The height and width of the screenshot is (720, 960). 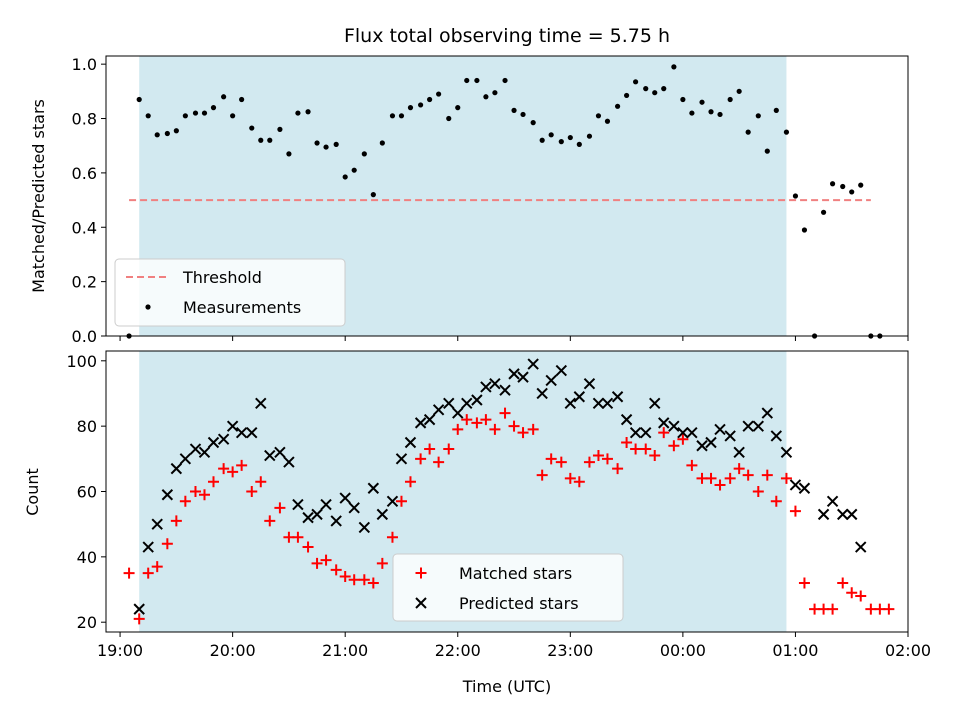 I want to click on top-y-tick-label: 0.2, so click(x=84, y=282).